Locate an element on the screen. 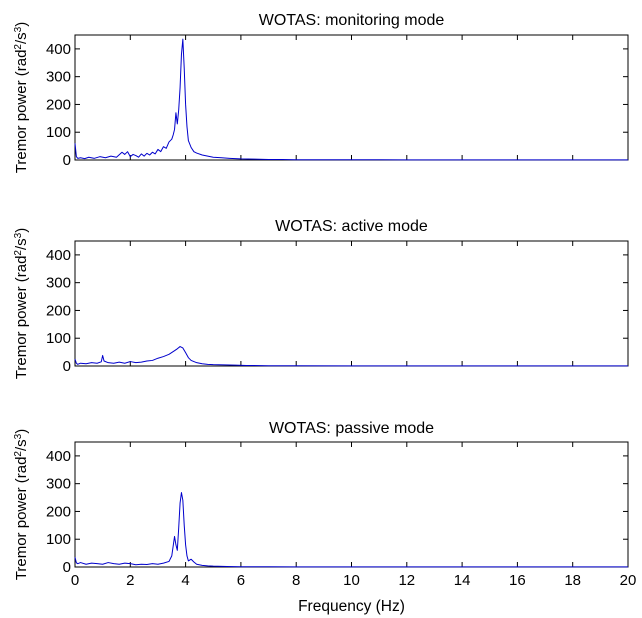 The height and width of the screenshot is (618, 642). x-tick-label: 14 is located at coordinates (462, 580).